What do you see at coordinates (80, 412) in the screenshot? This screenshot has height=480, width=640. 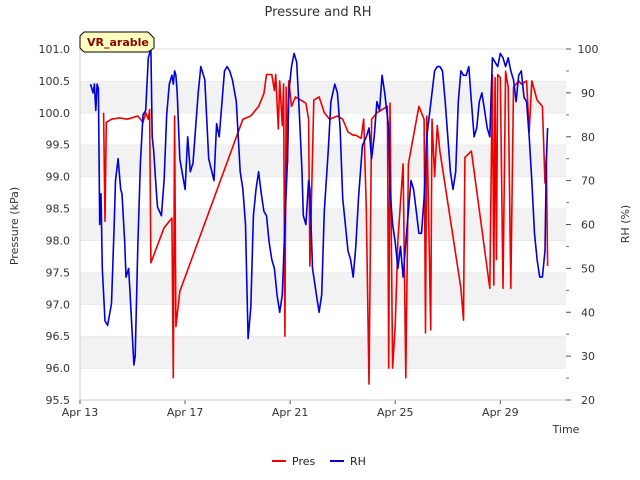 I see `x-tick-label: Apr 13` at bounding box center [80, 412].